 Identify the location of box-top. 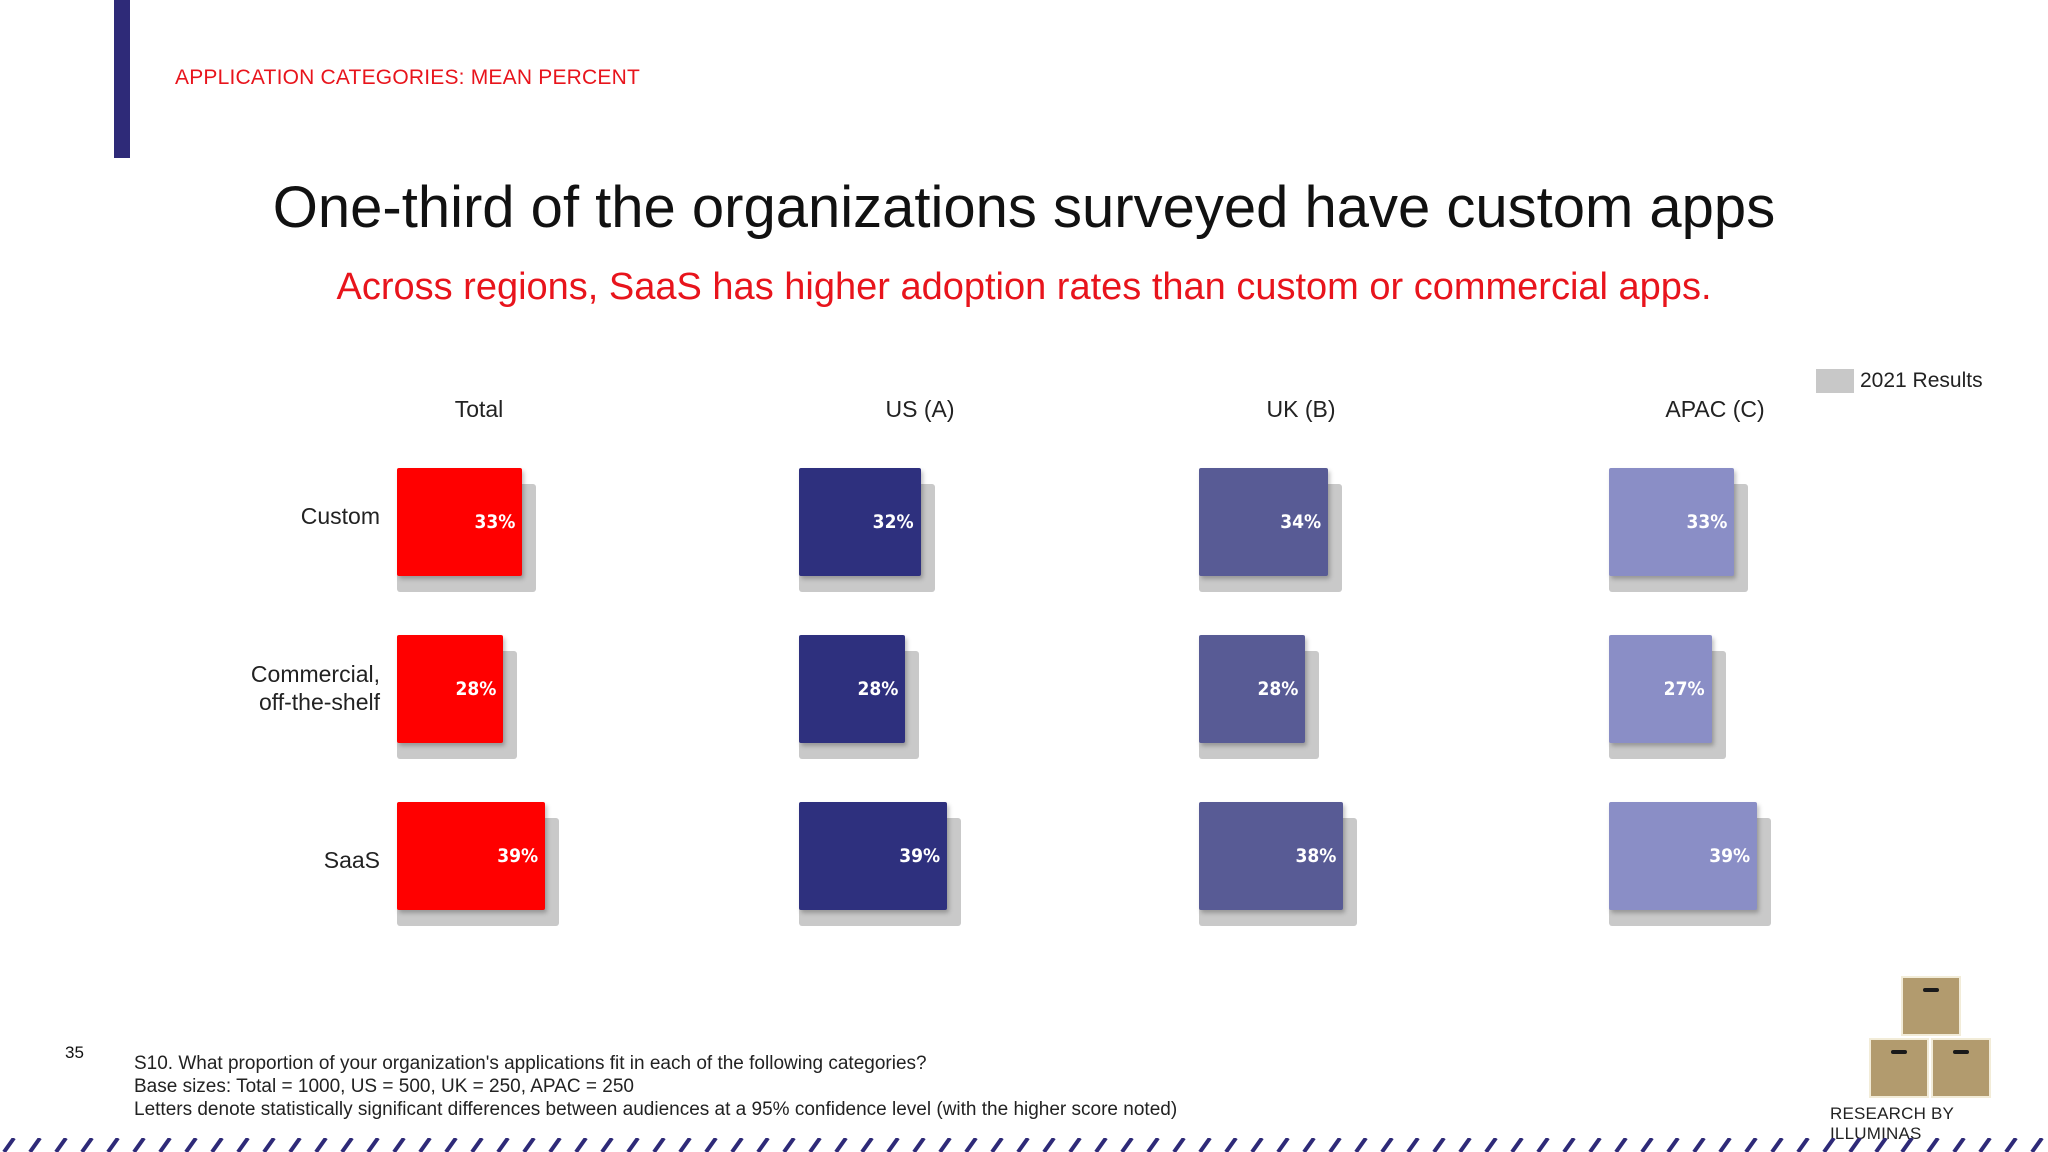
(1931, 1006).